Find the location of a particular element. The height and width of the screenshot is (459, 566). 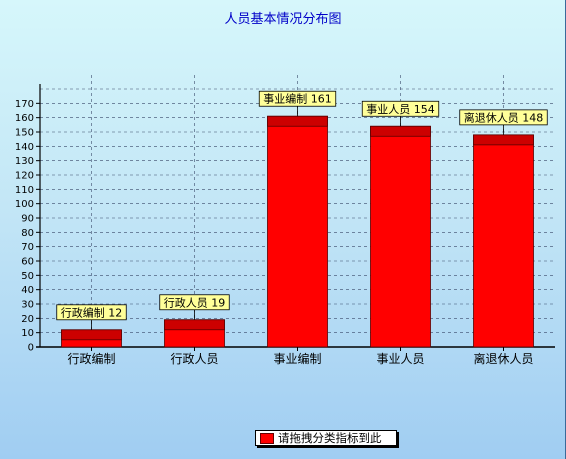

legend: 请拖拽分类指标到此 is located at coordinates (326, 438).